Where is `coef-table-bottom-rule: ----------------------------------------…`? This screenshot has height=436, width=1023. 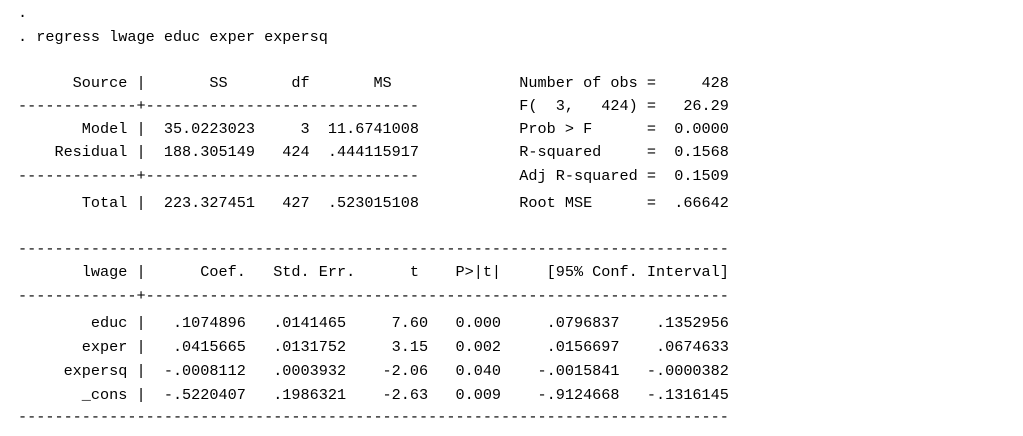
coef-table-bottom-rule: ----------------------------------------… is located at coordinates (373, 417).